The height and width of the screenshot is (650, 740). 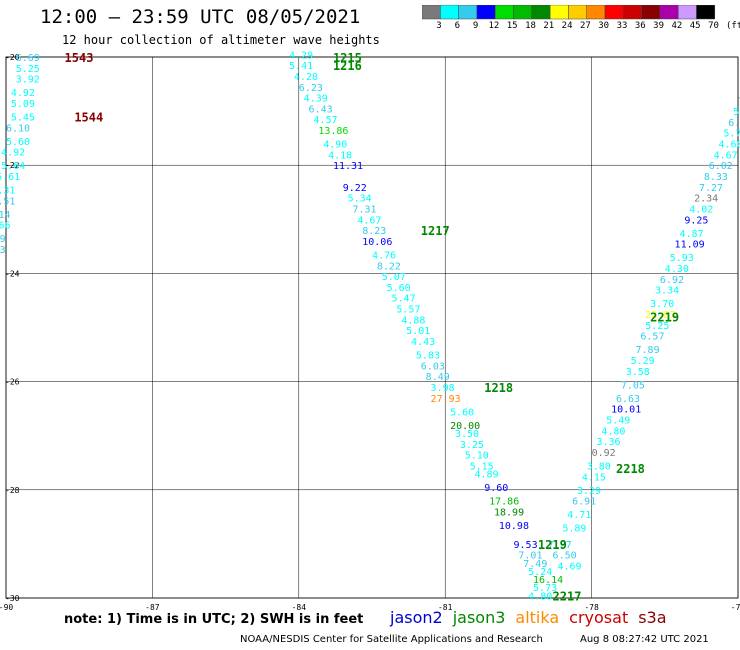 What do you see at coordinates (408, 310) in the screenshot?
I see `wave-height-point: 5.57` at bounding box center [408, 310].